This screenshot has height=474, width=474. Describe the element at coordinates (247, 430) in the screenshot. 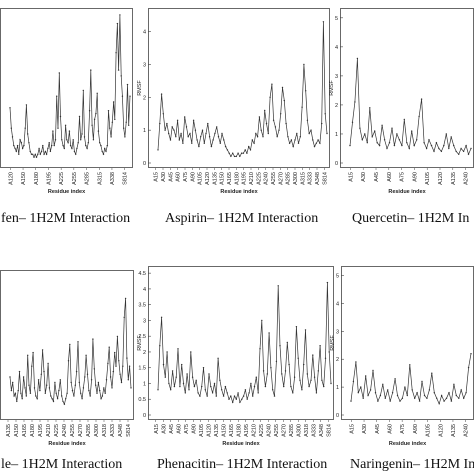

I see `x-tick-label: A195` at that location.